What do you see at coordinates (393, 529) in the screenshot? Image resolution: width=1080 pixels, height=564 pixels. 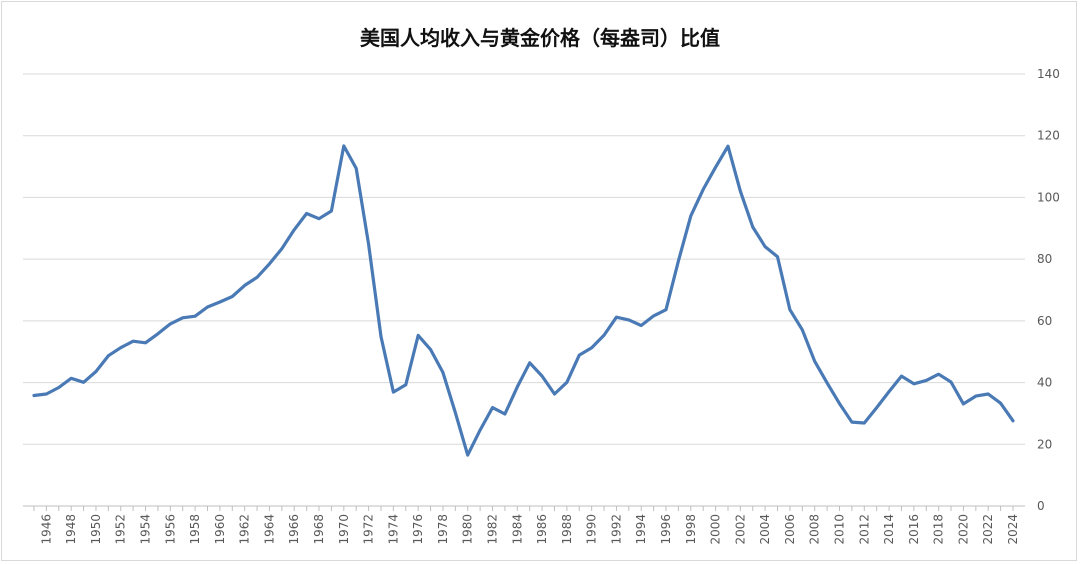 I see `x-tick-label: 1974` at bounding box center [393, 529].